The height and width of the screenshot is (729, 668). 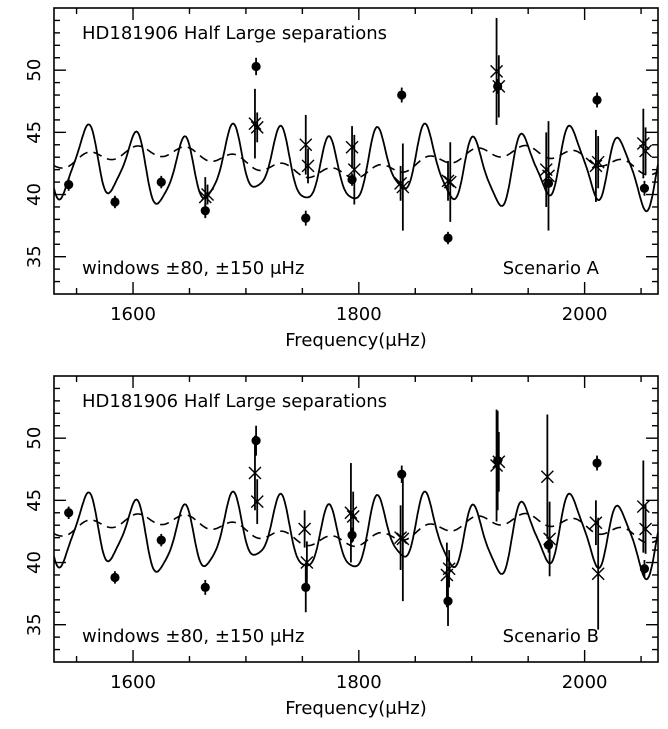 I want to click on x-tick-label: 1800, so click(x=359, y=314).